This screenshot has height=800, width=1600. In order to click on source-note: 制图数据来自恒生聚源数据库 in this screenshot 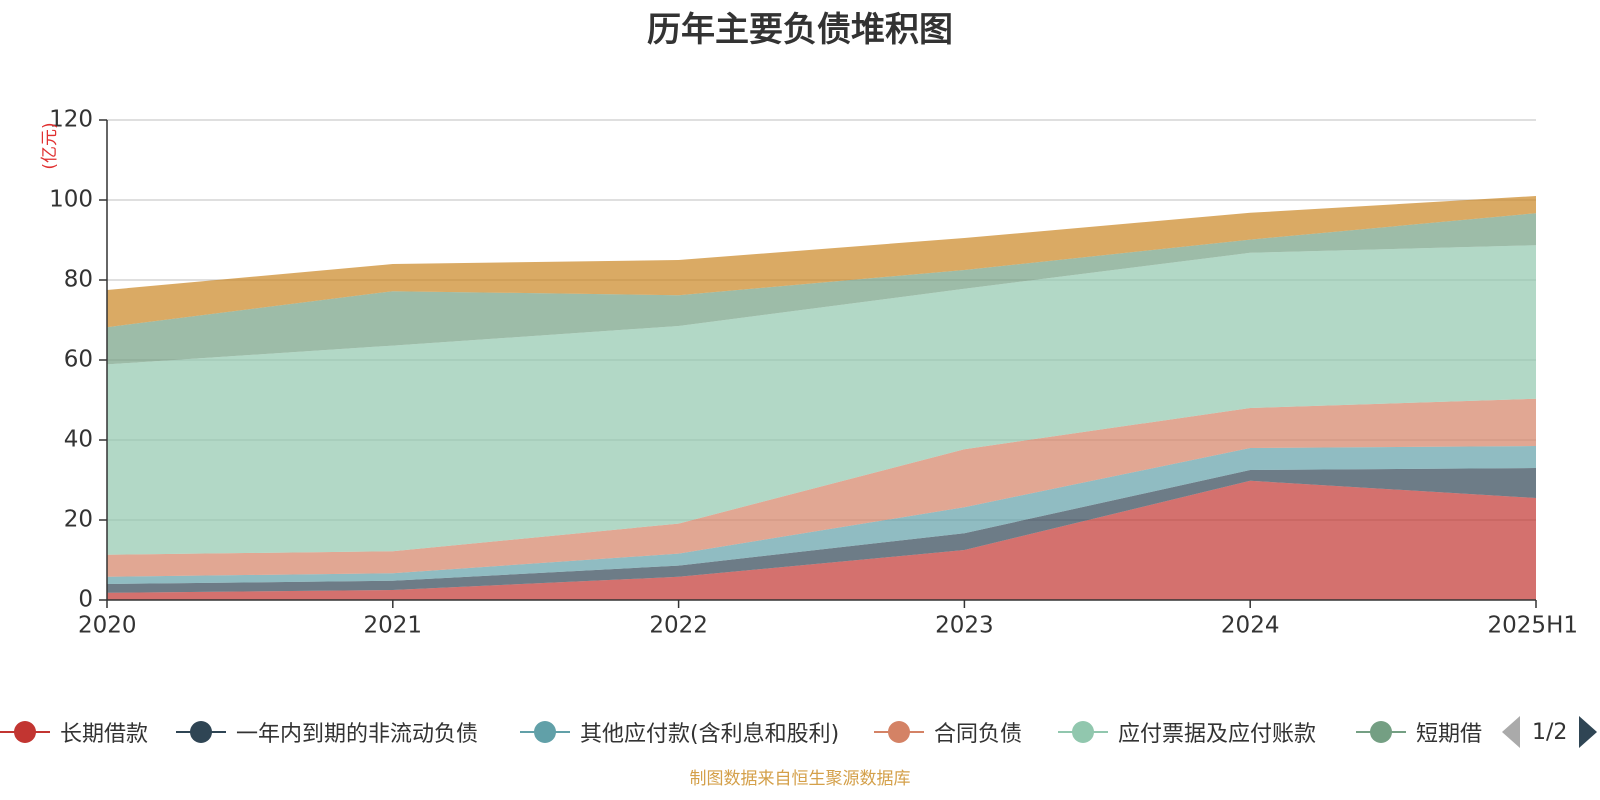, I will do `click(800, 779)`.